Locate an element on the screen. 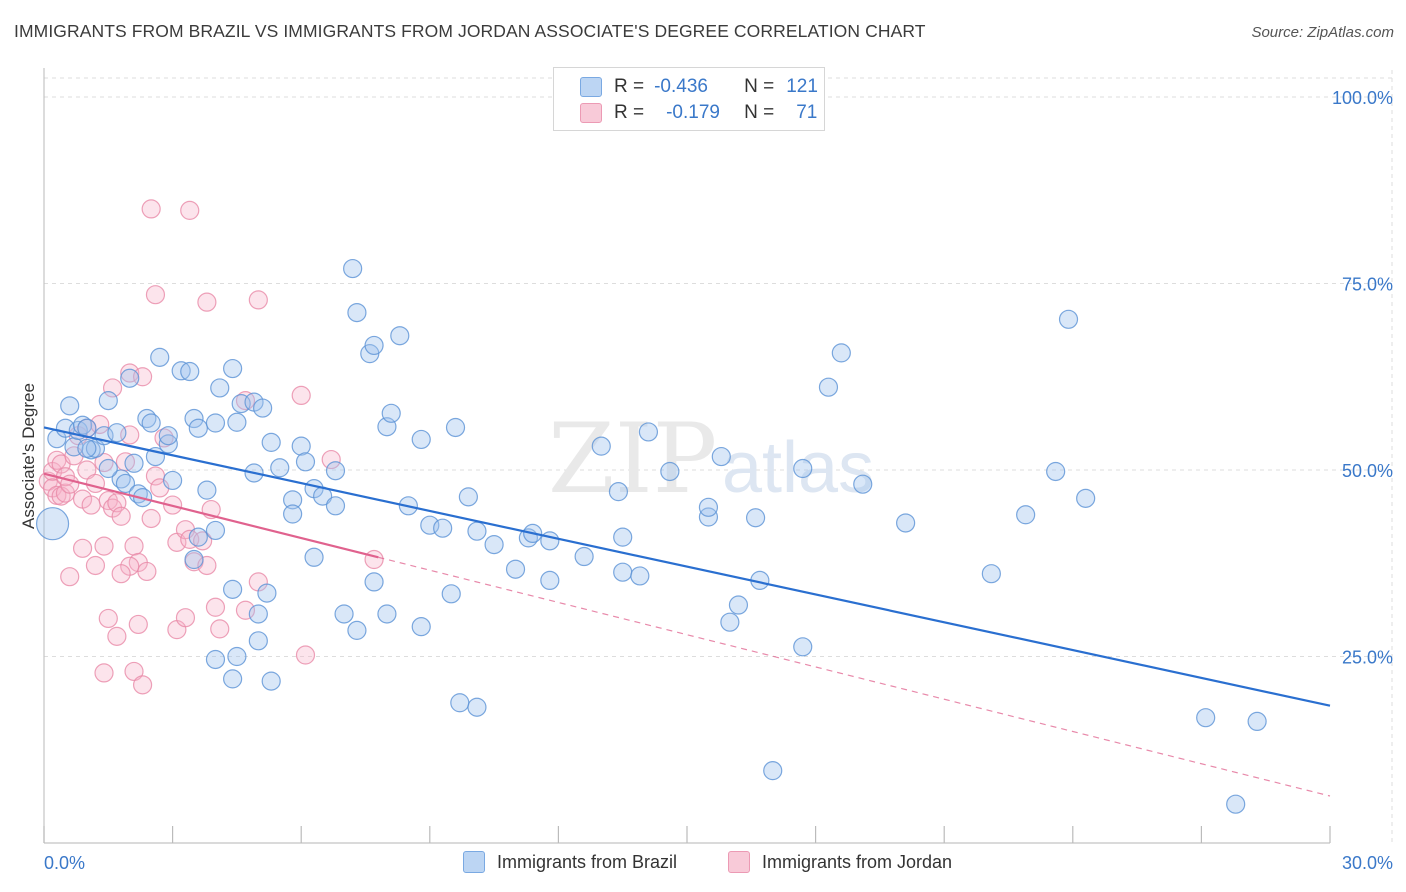 This screenshot has height=892, width=1406. legend-r-label: R = is located at coordinates (629, 112).